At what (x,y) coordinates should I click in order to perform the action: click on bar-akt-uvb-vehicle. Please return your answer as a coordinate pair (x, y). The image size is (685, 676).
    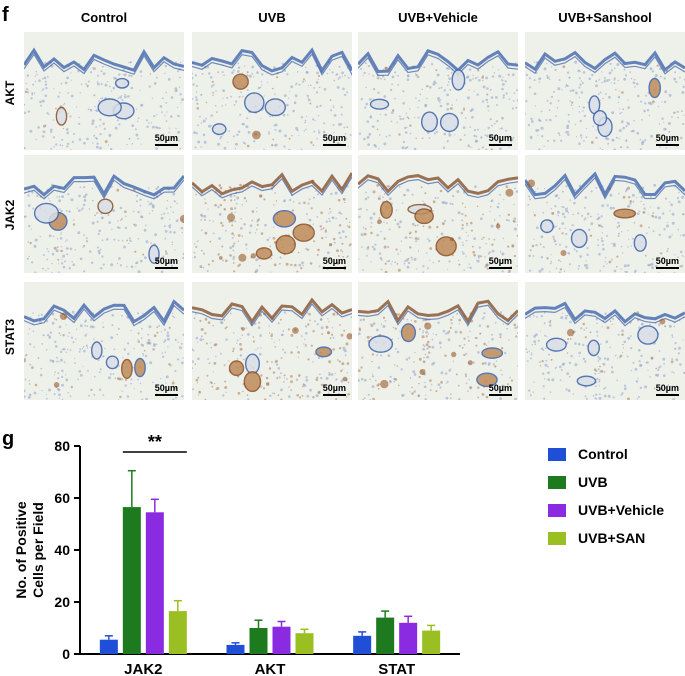
    Looking at the image, I should click on (281, 640).